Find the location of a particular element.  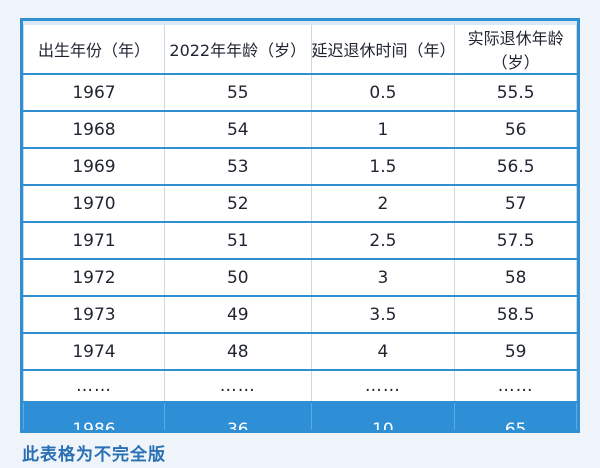

cell-delay: 1 is located at coordinates (383, 130).